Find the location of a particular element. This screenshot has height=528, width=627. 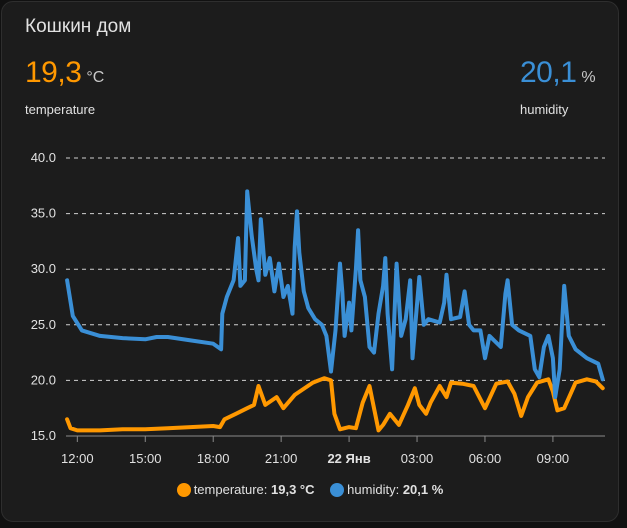

x-tick-label: 18:00 is located at coordinates (213, 458).